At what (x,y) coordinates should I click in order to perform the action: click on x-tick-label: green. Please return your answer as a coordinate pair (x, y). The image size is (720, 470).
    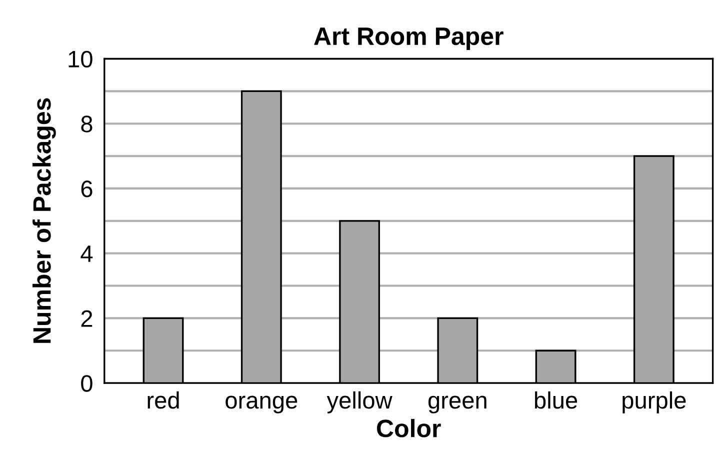
    Looking at the image, I should click on (457, 405).